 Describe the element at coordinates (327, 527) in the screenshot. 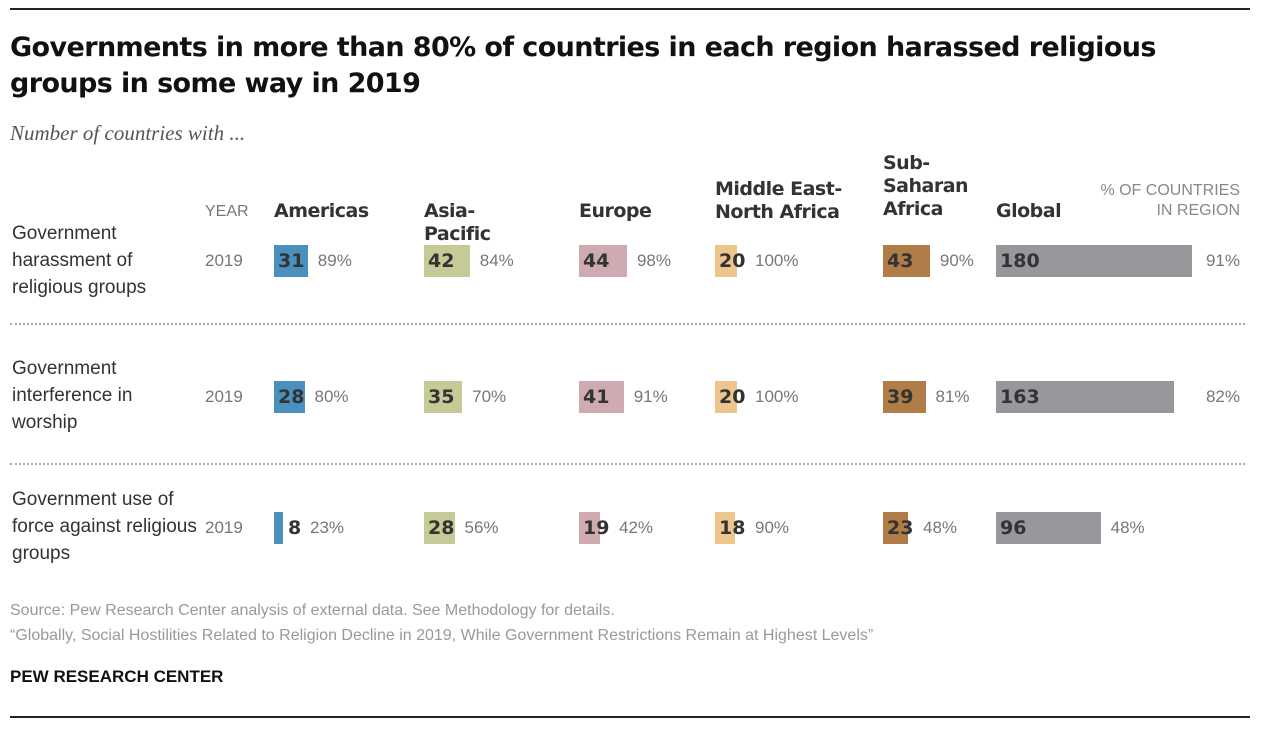

I see `pct-label: 23%` at that location.